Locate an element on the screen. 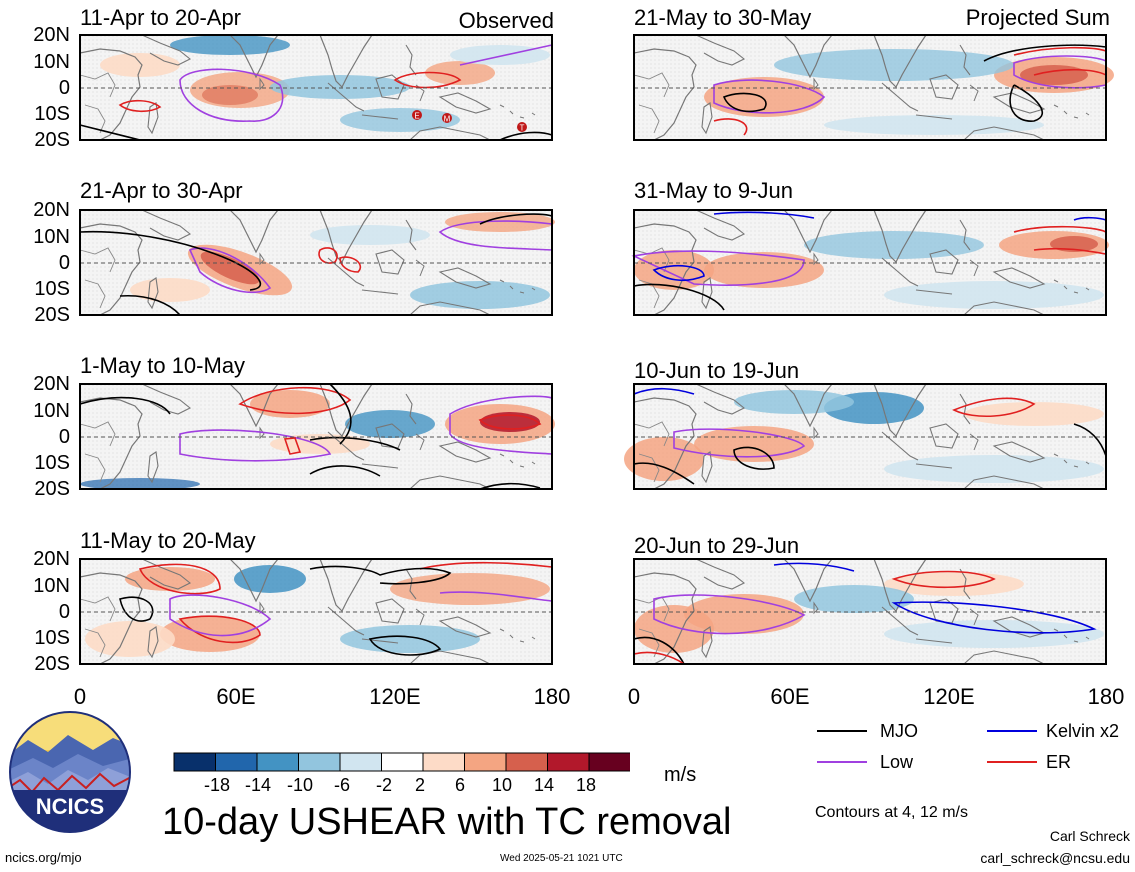  svg-text: M is located at coordinates (447, 119).